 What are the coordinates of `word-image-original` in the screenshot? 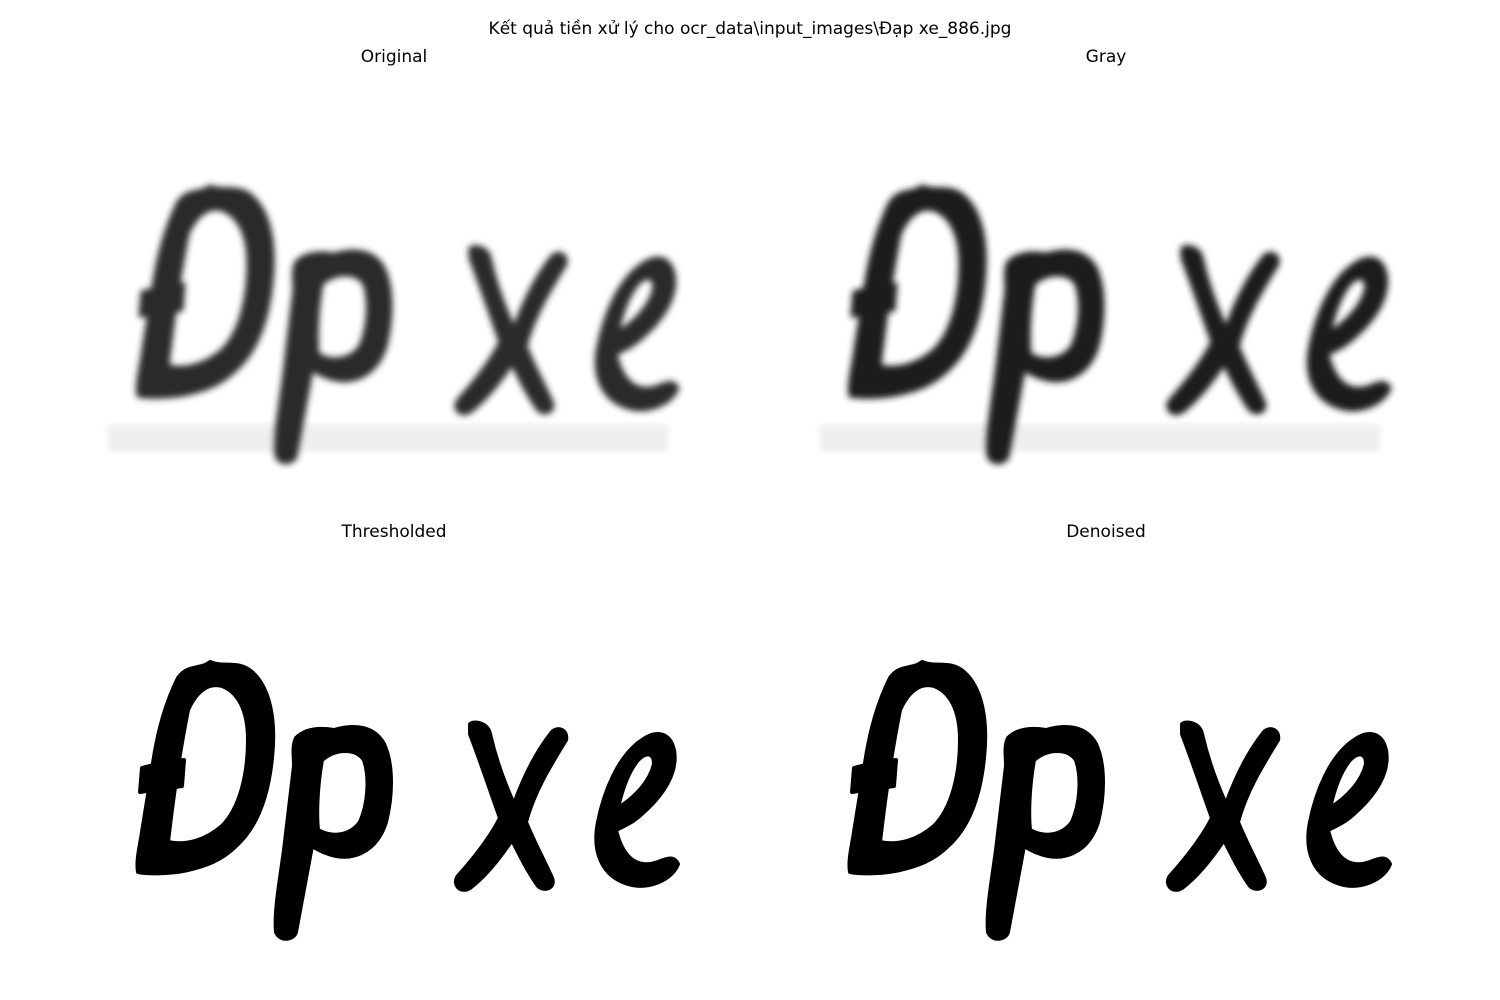 It's located at (394, 324).